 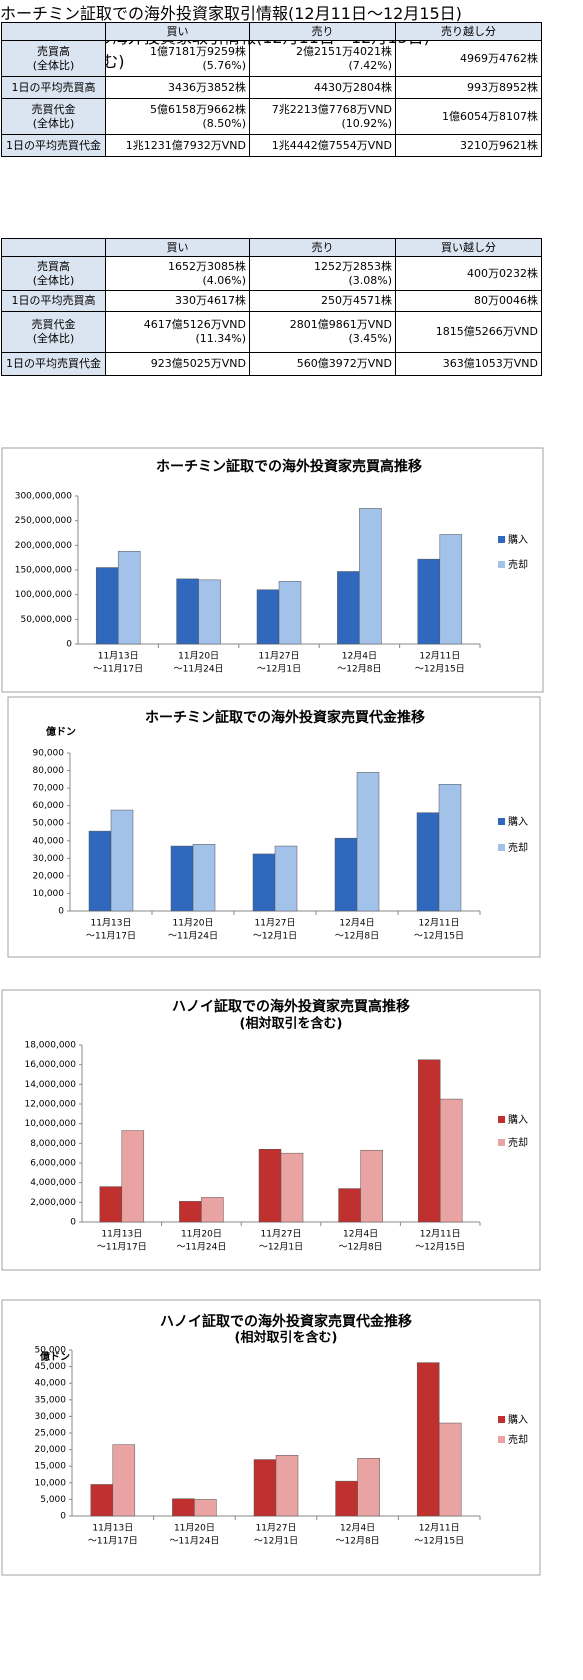 What do you see at coordinates (357, 1528) in the screenshot?
I see `x-tick-label: 12月4日` at bounding box center [357, 1528].